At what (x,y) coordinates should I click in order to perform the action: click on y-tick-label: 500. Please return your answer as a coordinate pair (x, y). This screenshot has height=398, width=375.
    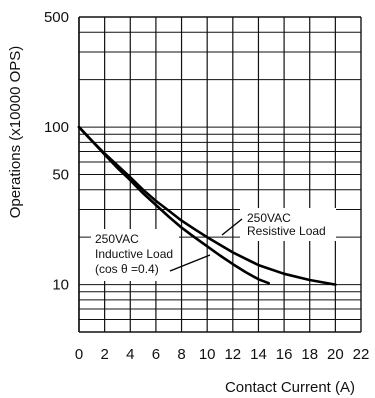
    Looking at the image, I should click on (56, 17).